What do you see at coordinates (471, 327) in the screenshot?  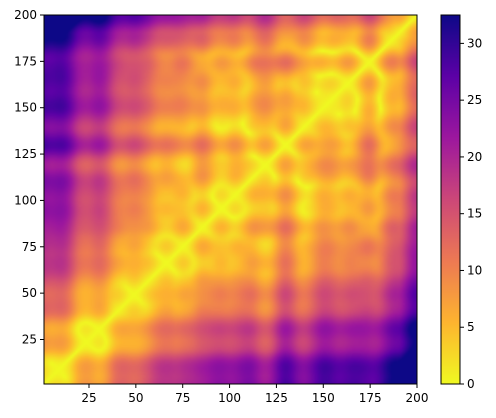 I see `colorbar-tick-label: 5` at bounding box center [471, 327].